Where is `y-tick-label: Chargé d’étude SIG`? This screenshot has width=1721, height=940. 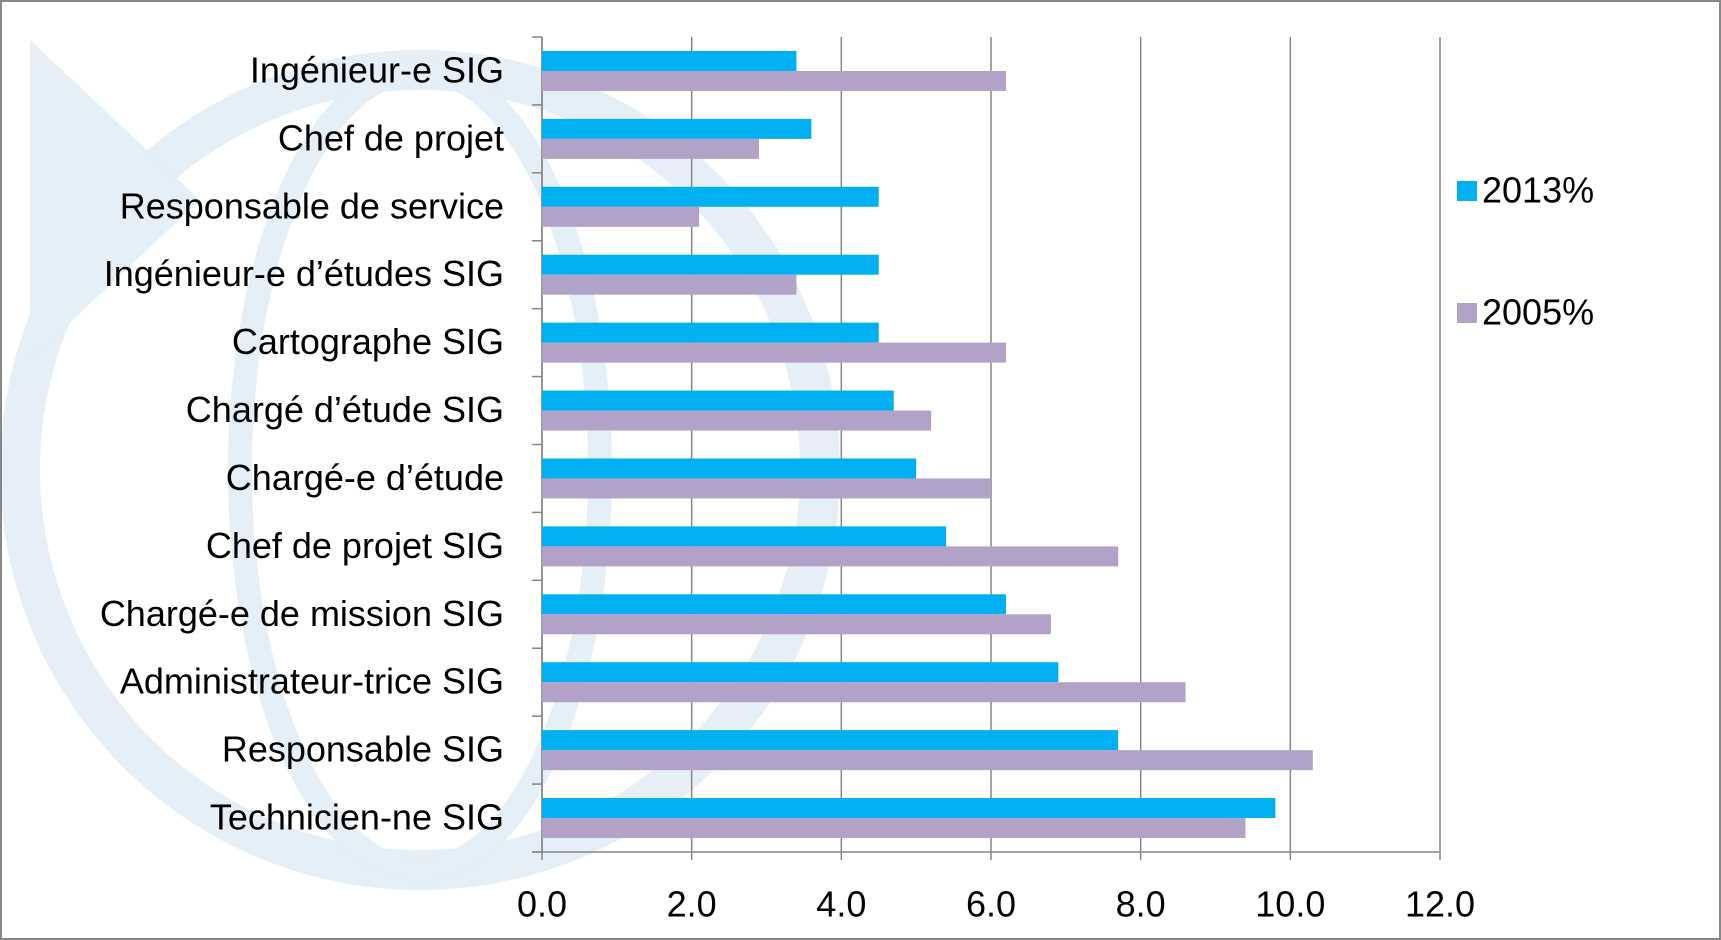
y-tick-label: Chargé d’étude SIG is located at coordinates (345, 409).